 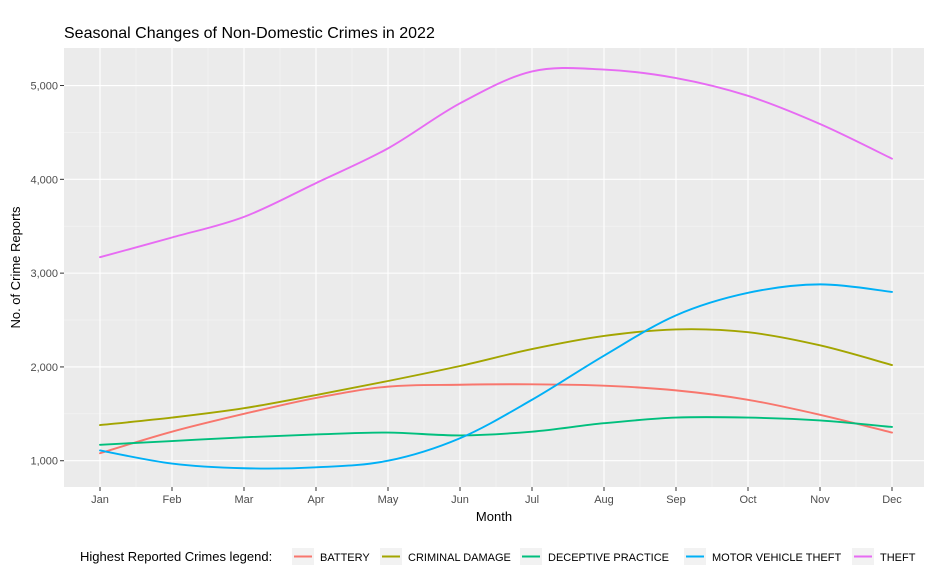 I want to click on legend-item-battery: BATTERY, so click(x=331, y=556).